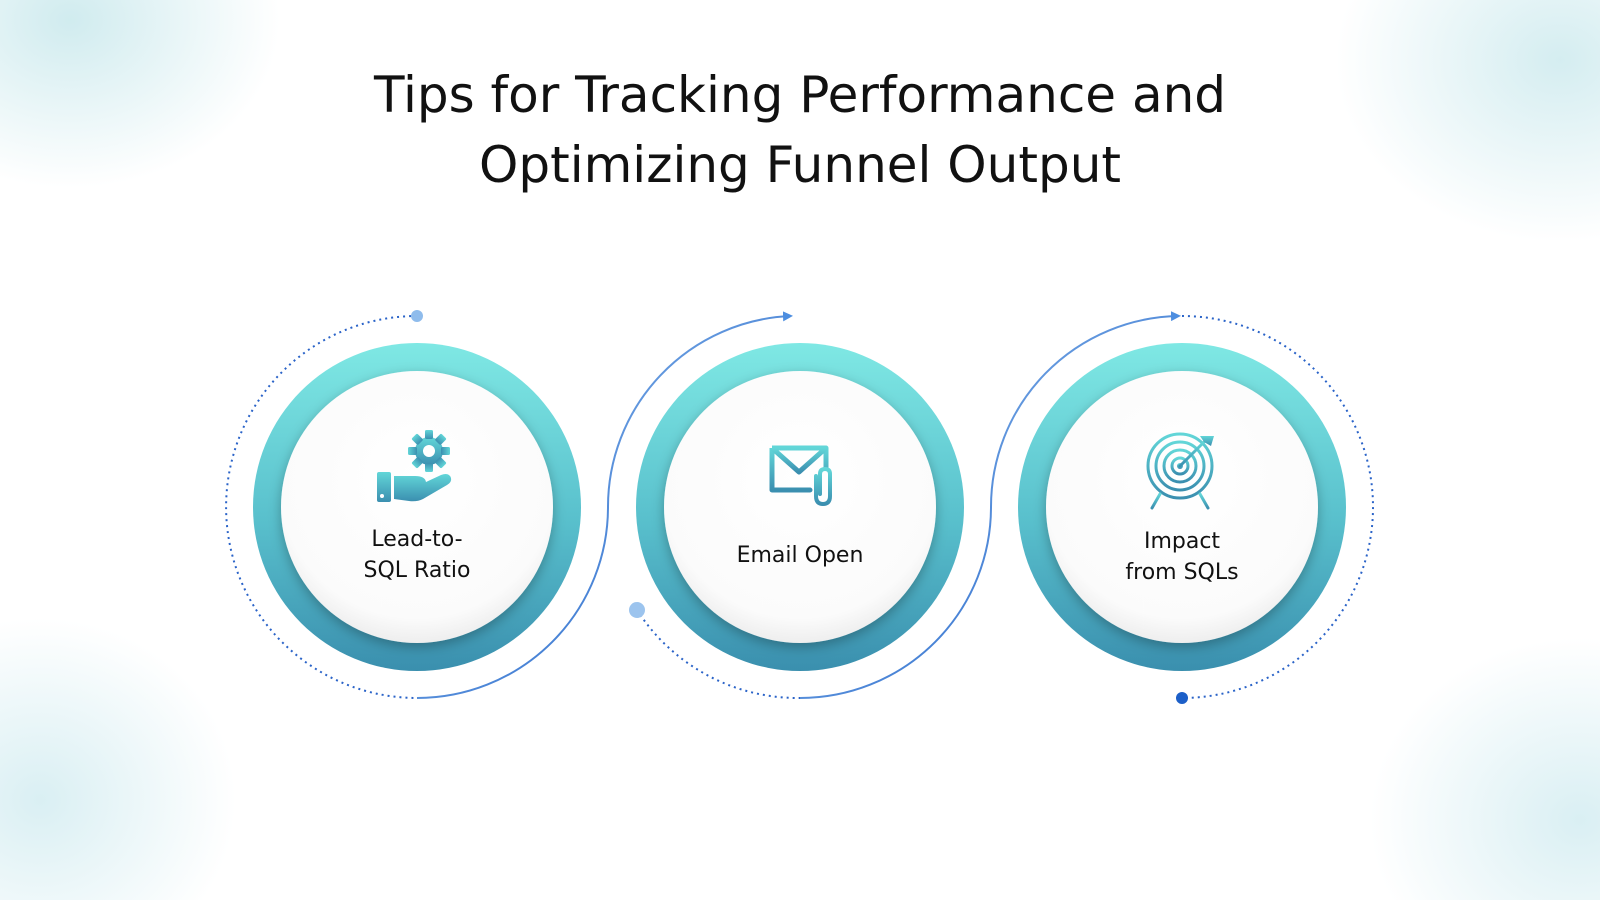 This screenshot has width=1600, height=900. What do you see at coordinates (800, 555) in the screenshot?
I see `step-label-2: Email Open` at bounding box center [800, 555].